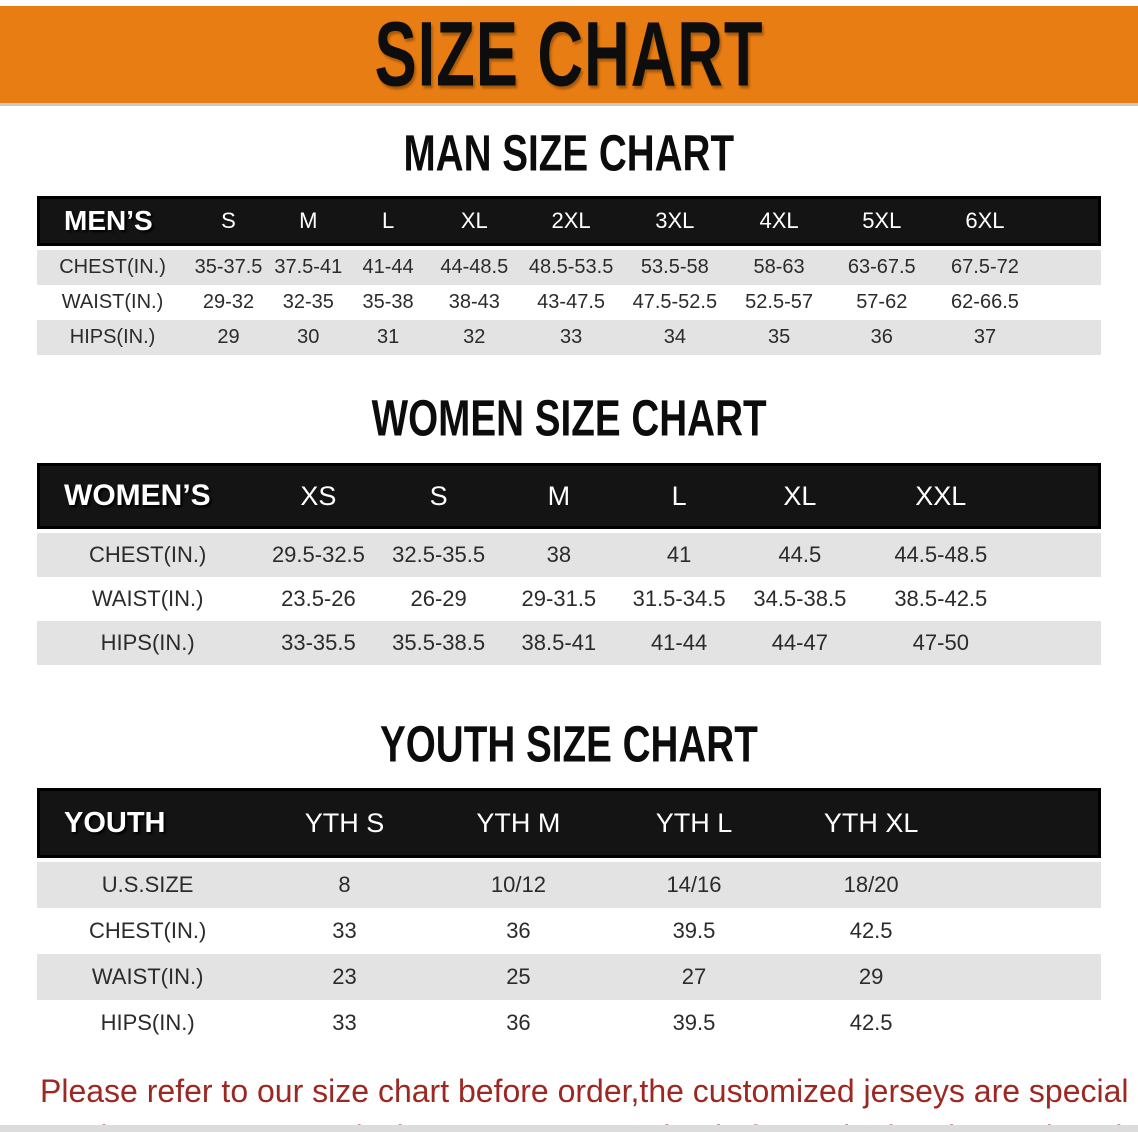 The height and width of the screenshot is (1132, 1138). I want to click on size-value-cell: 48.5-53.5, so click(571, 265).